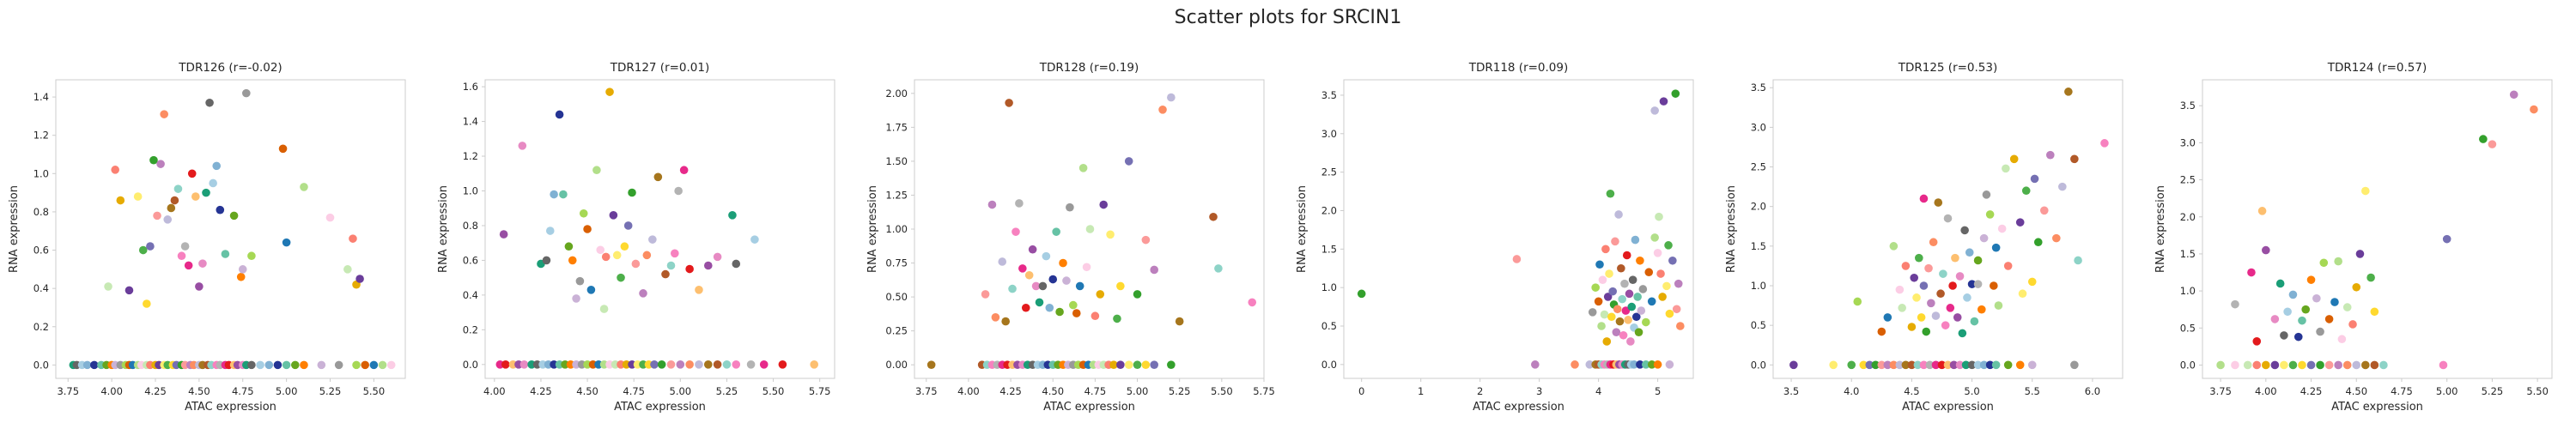 The width and height of the screenshot is (2576, 429). I want to click on y-tick-label: 1.00, so click(896, 229).